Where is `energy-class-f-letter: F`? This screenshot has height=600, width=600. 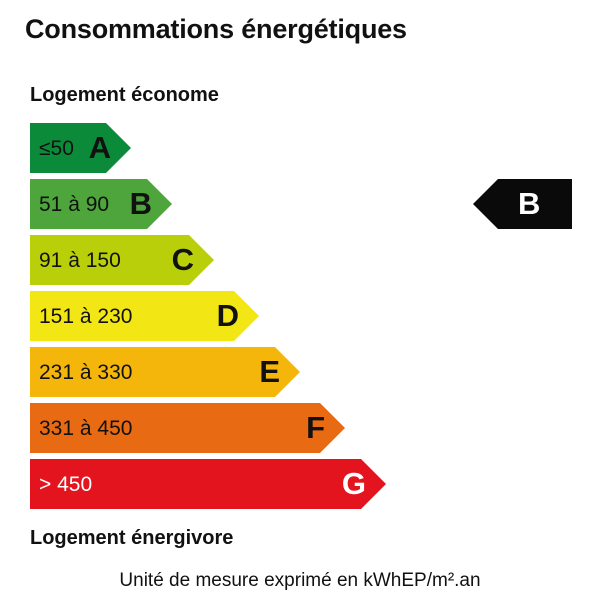
energy-class-f-letter: F is located at coordinates (315, 427).